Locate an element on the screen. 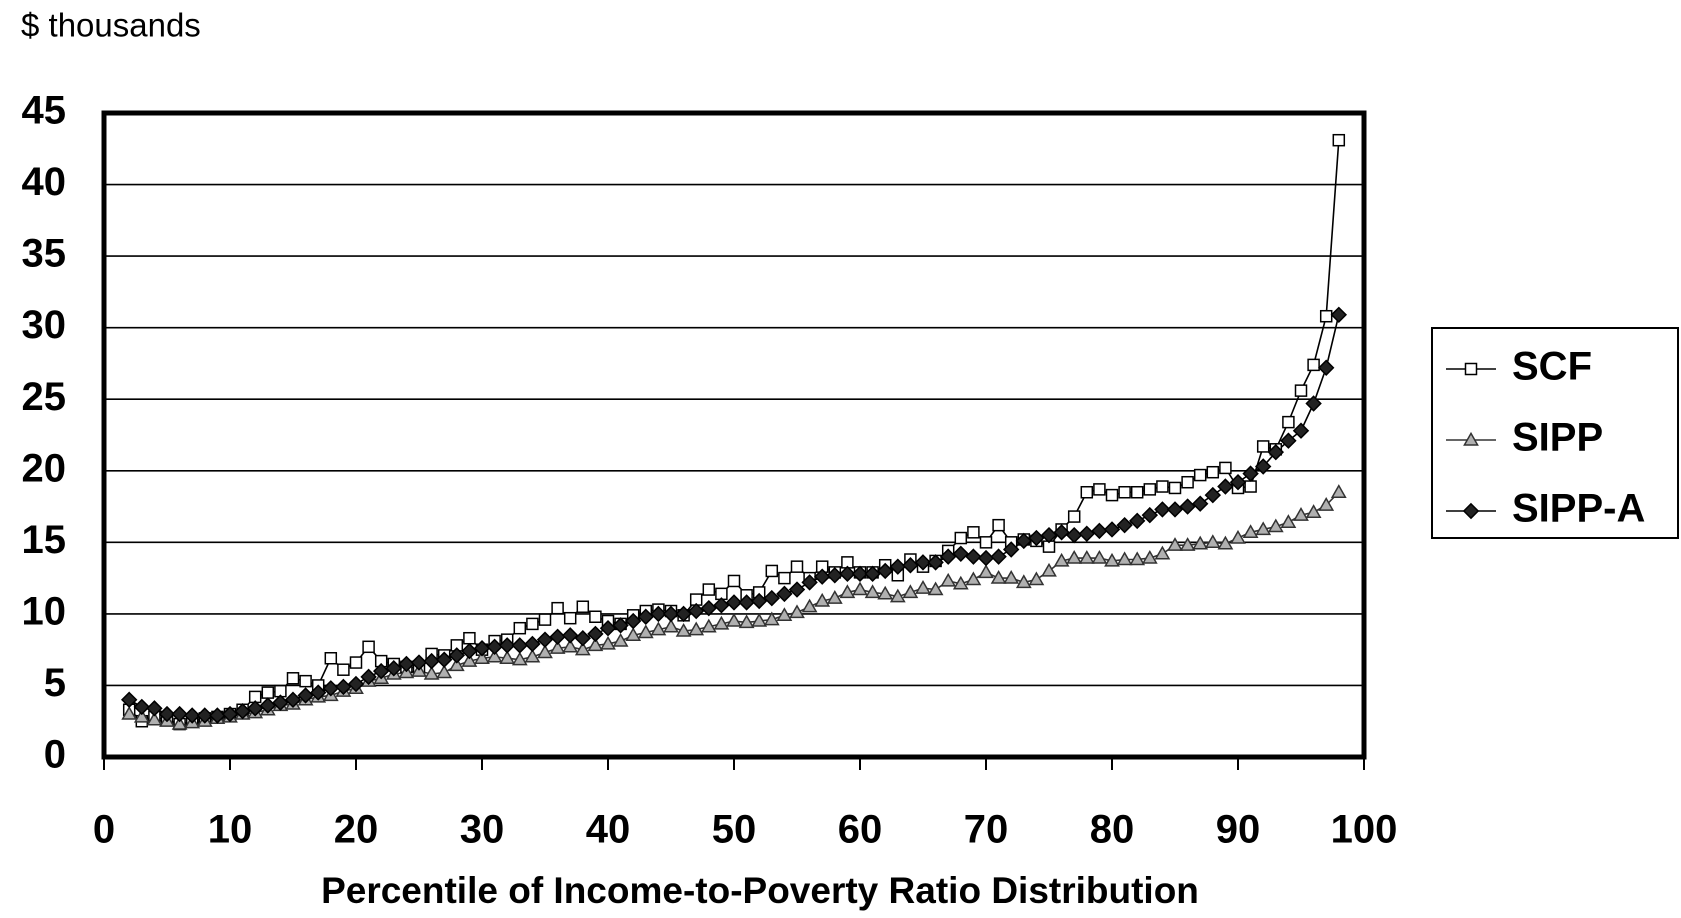 The image size is (1681, 918). y-tick-label: 25 is located at coordinates (44, 397).